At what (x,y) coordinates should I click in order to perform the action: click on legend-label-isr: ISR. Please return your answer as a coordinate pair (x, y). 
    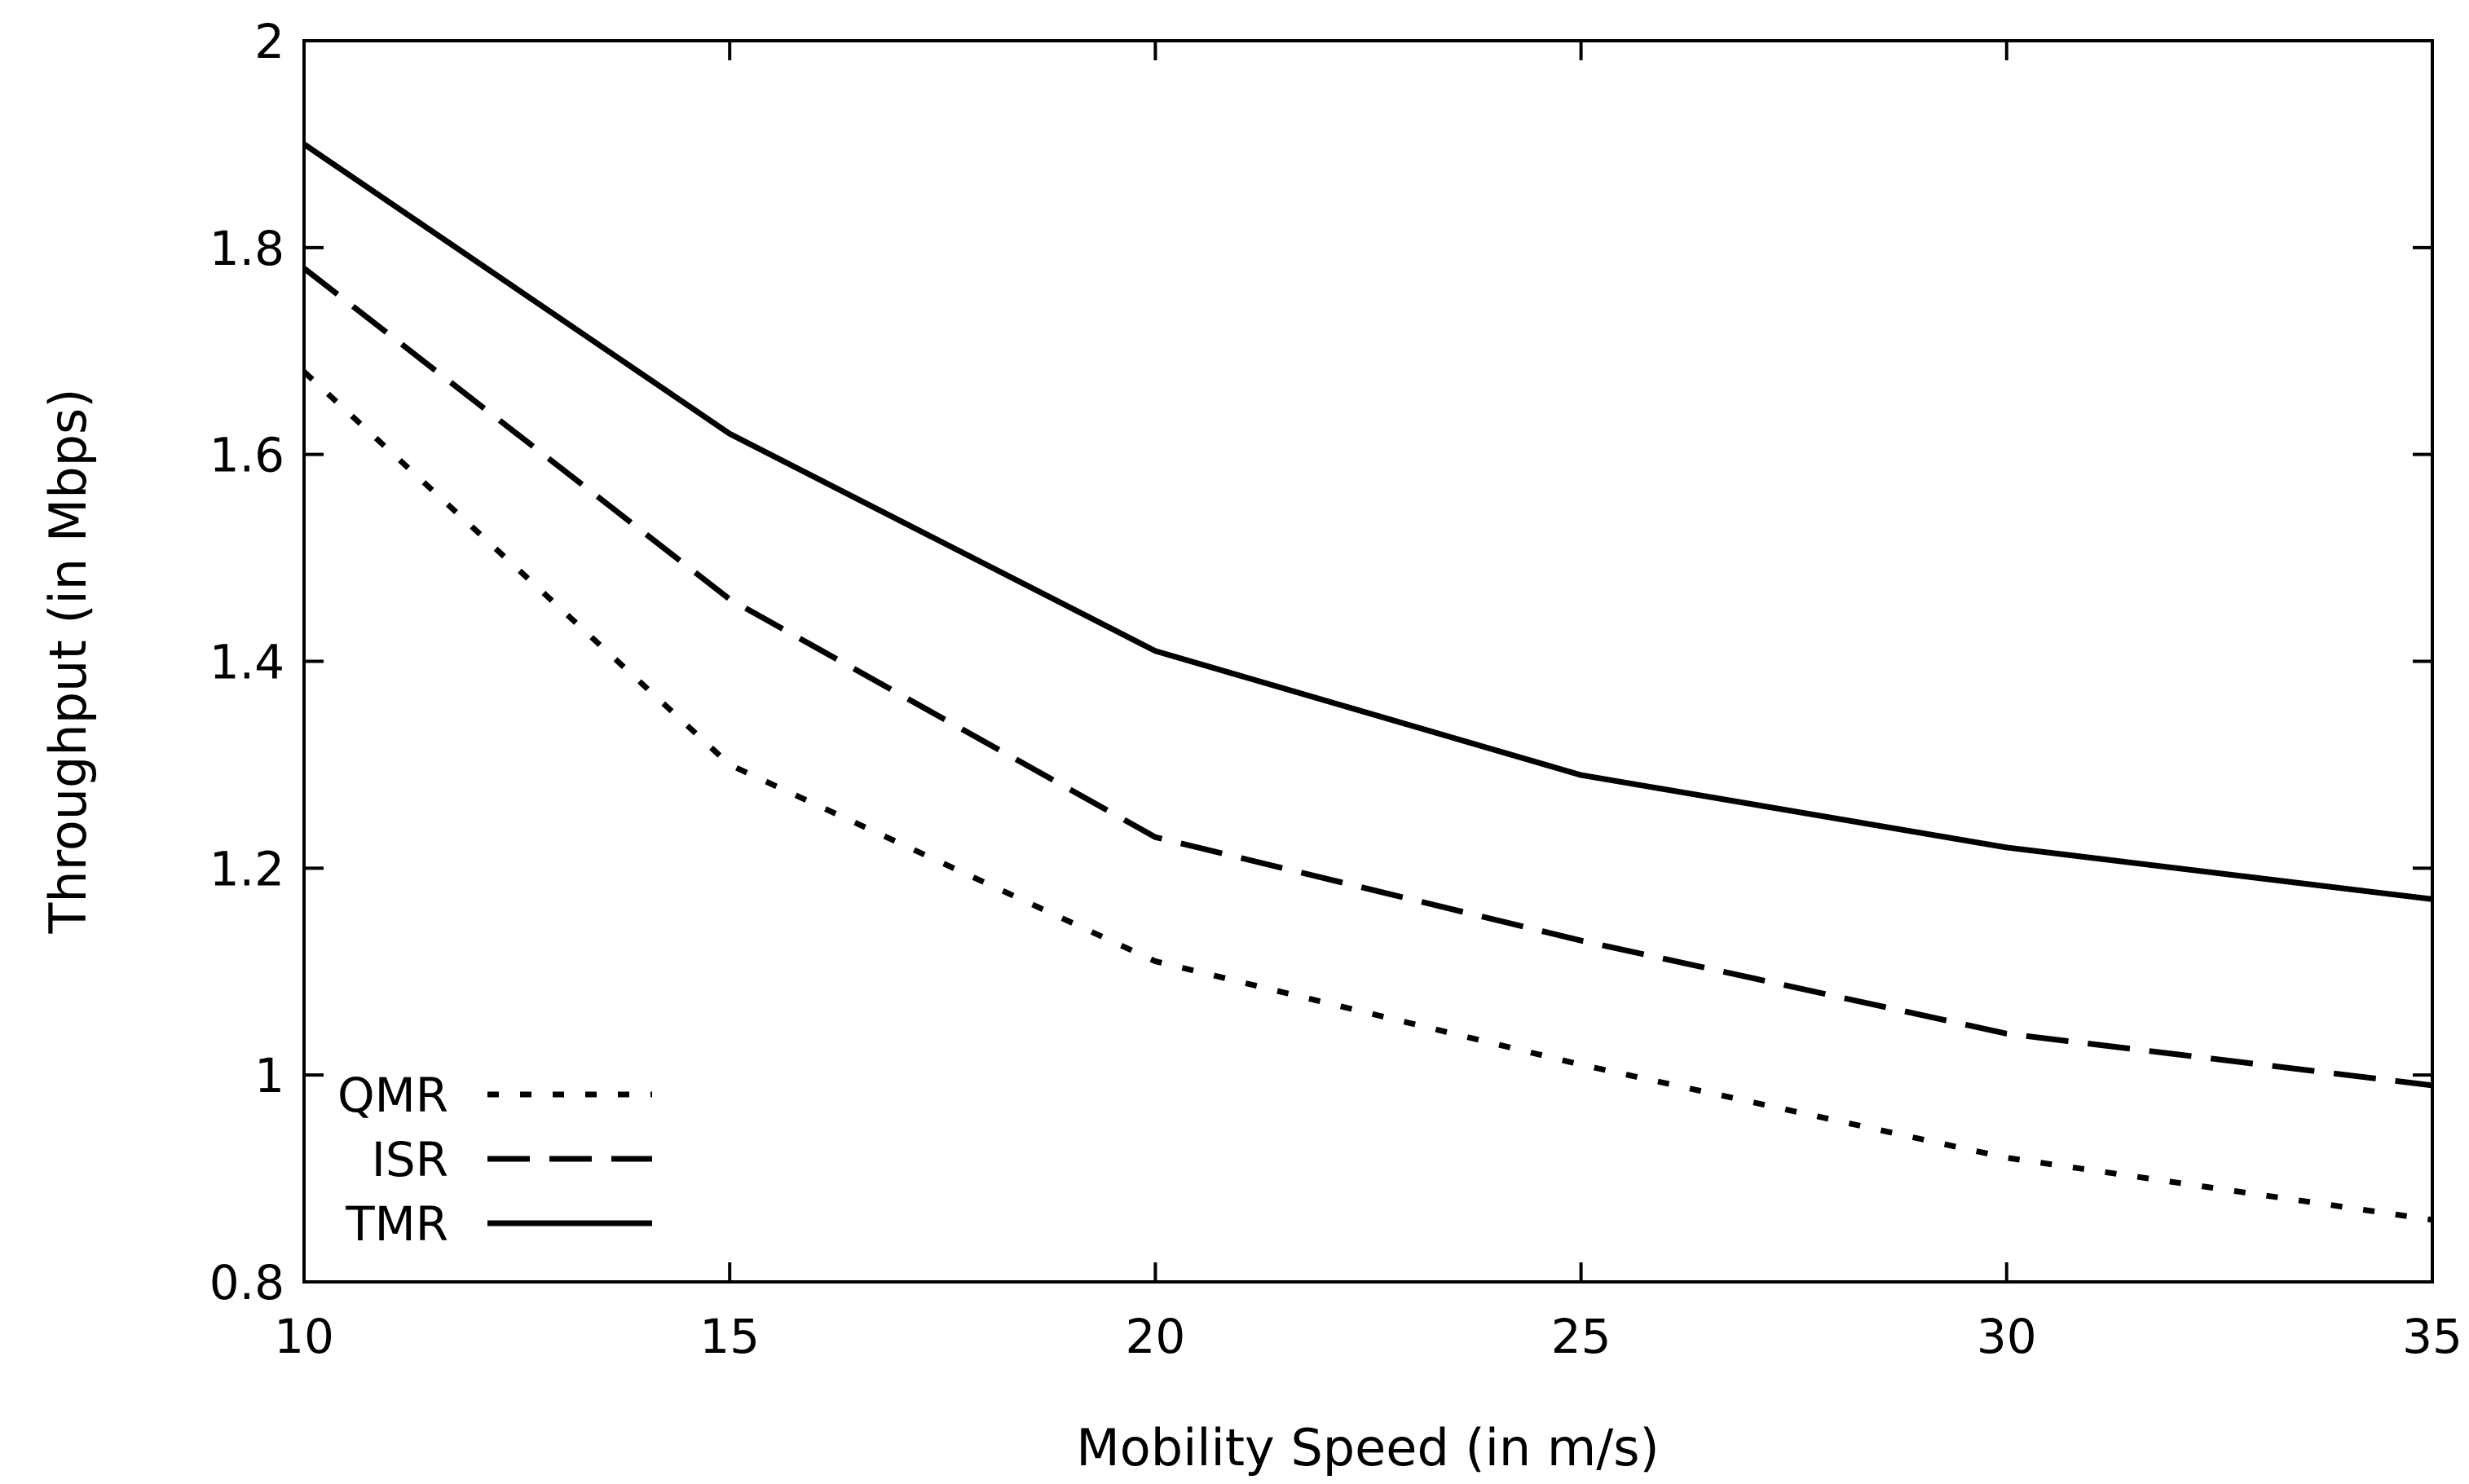
    Looking at the image, I should click on (410, 1159).